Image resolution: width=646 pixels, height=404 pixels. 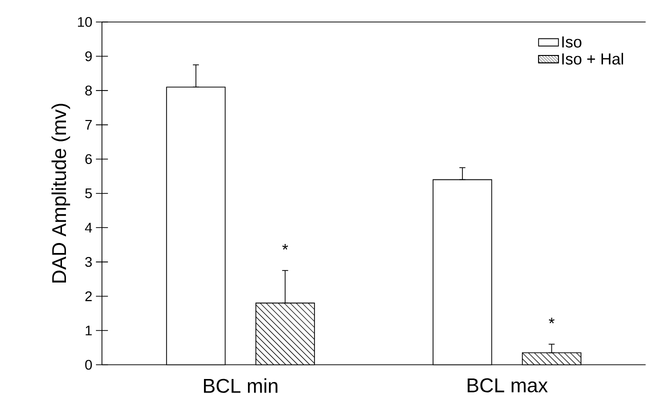 What do you see at coordinates (88, 56) in the screenshot?
I see `y-tick-label: 9` at bounding box center [88, 56].